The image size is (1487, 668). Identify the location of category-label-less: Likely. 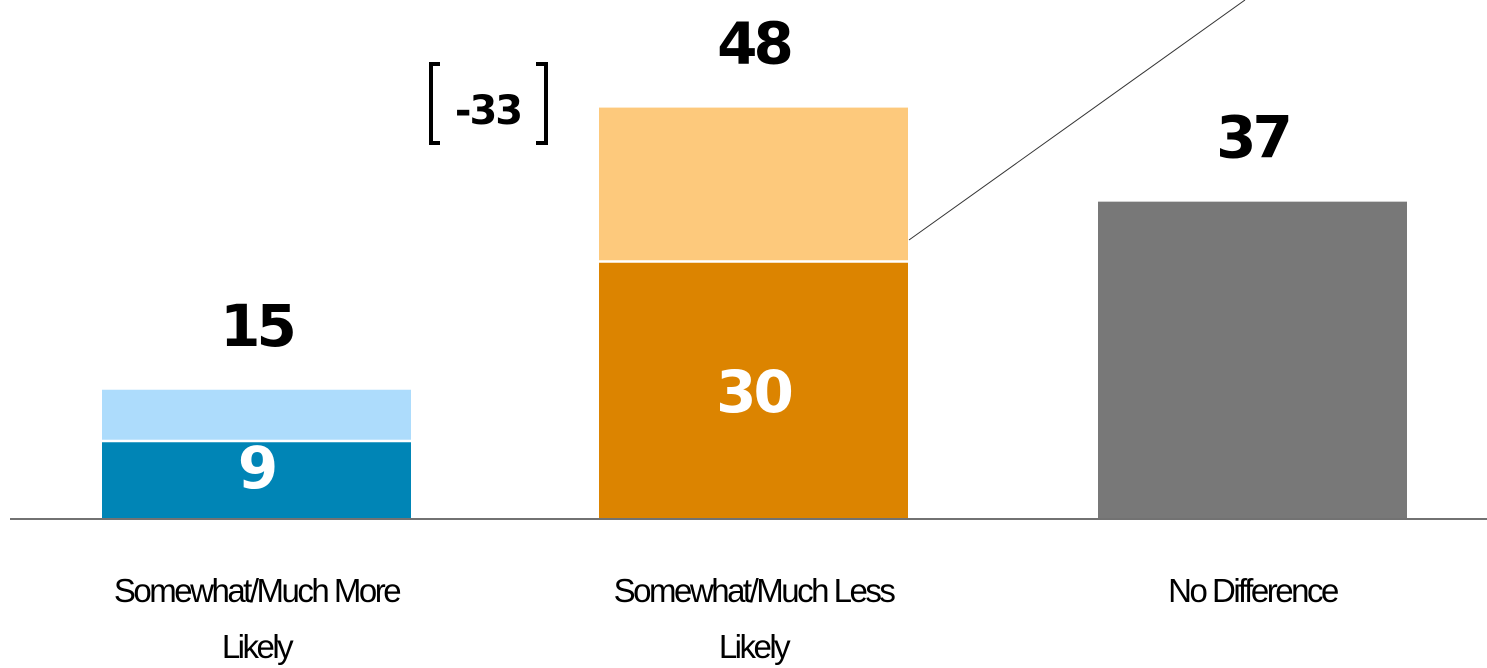
(755, 646).